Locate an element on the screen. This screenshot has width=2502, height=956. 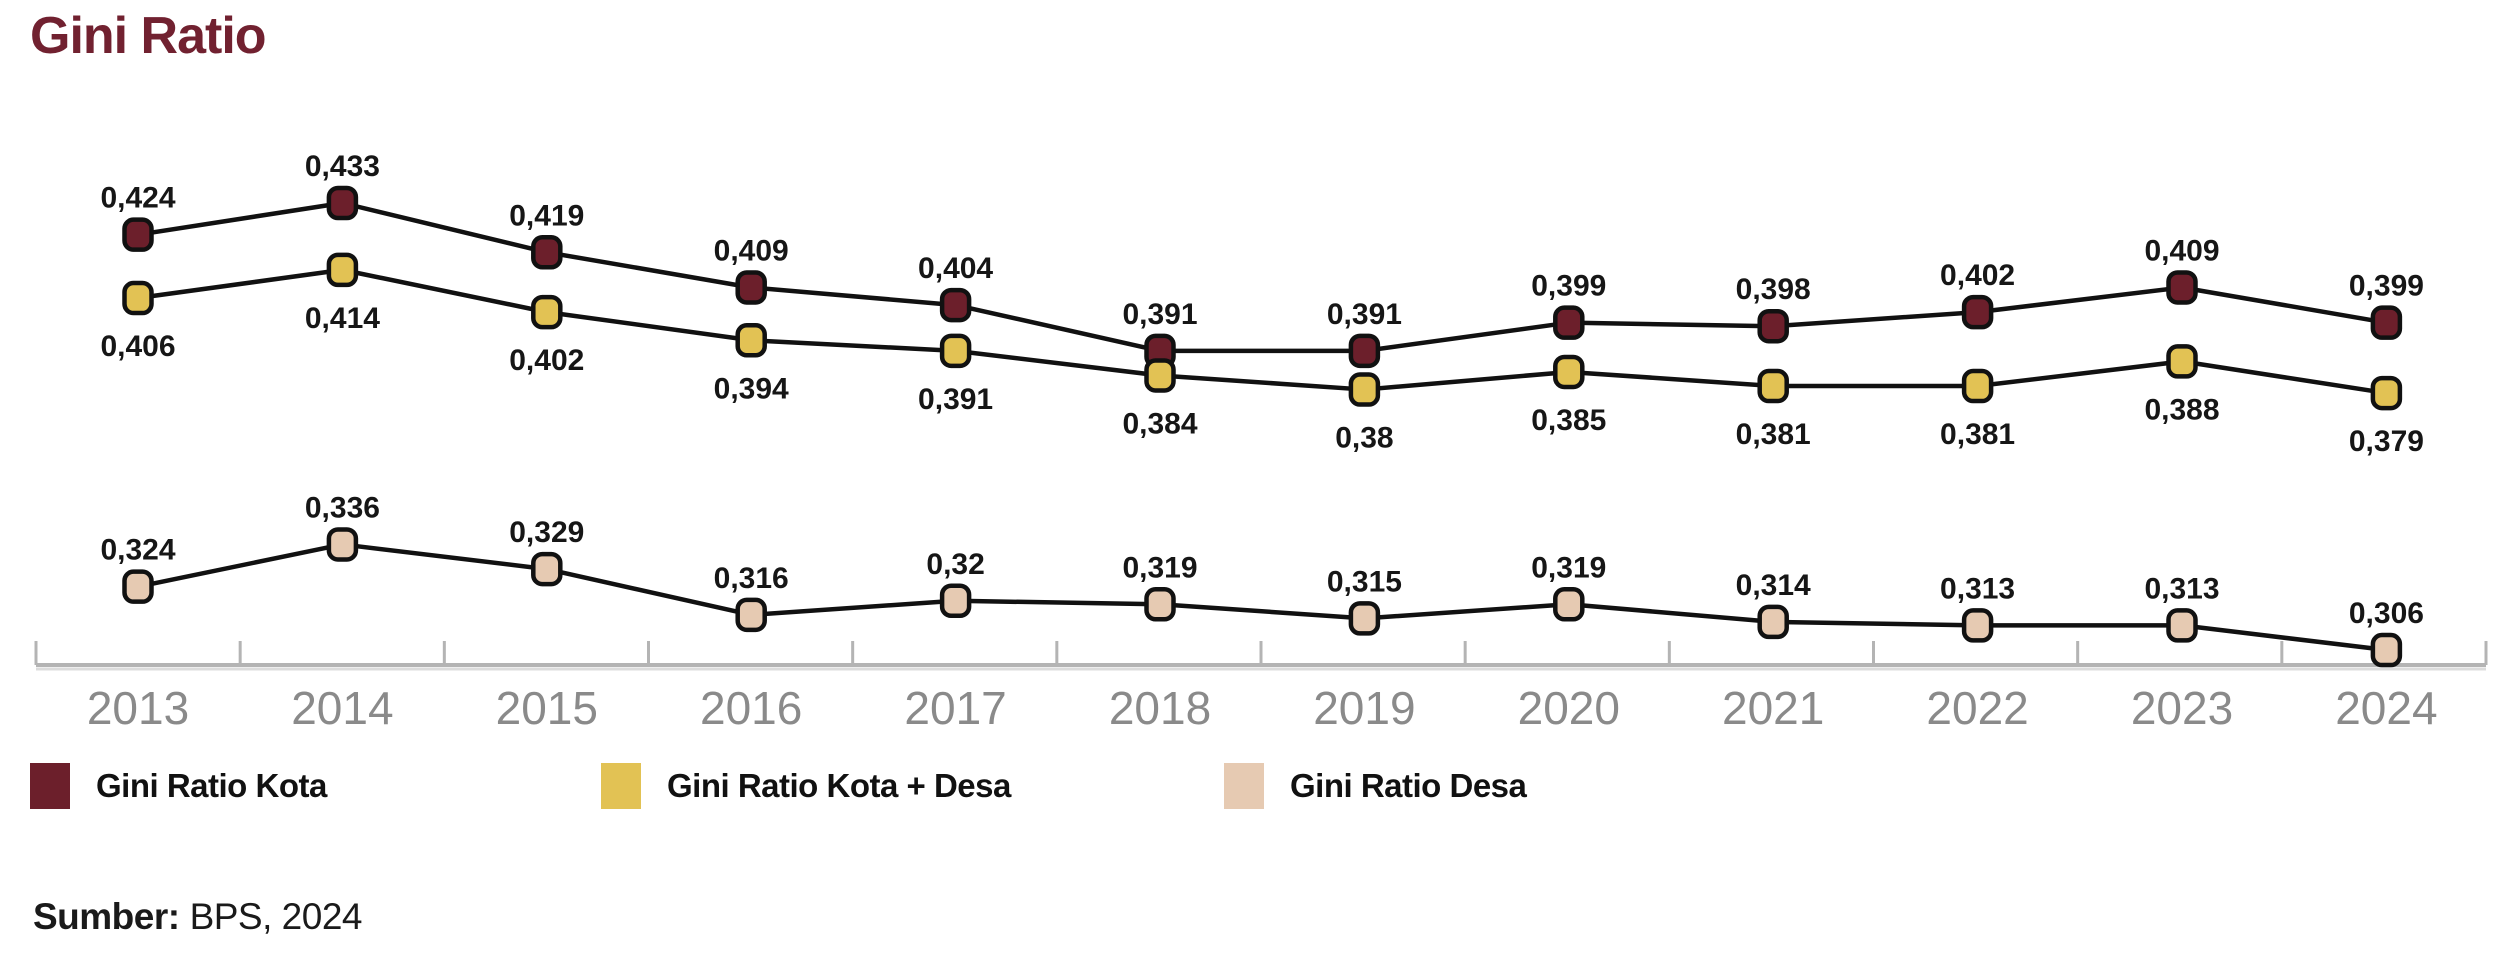
value-label-desa-2014: 0,336 is located at coordinates (342, 507).